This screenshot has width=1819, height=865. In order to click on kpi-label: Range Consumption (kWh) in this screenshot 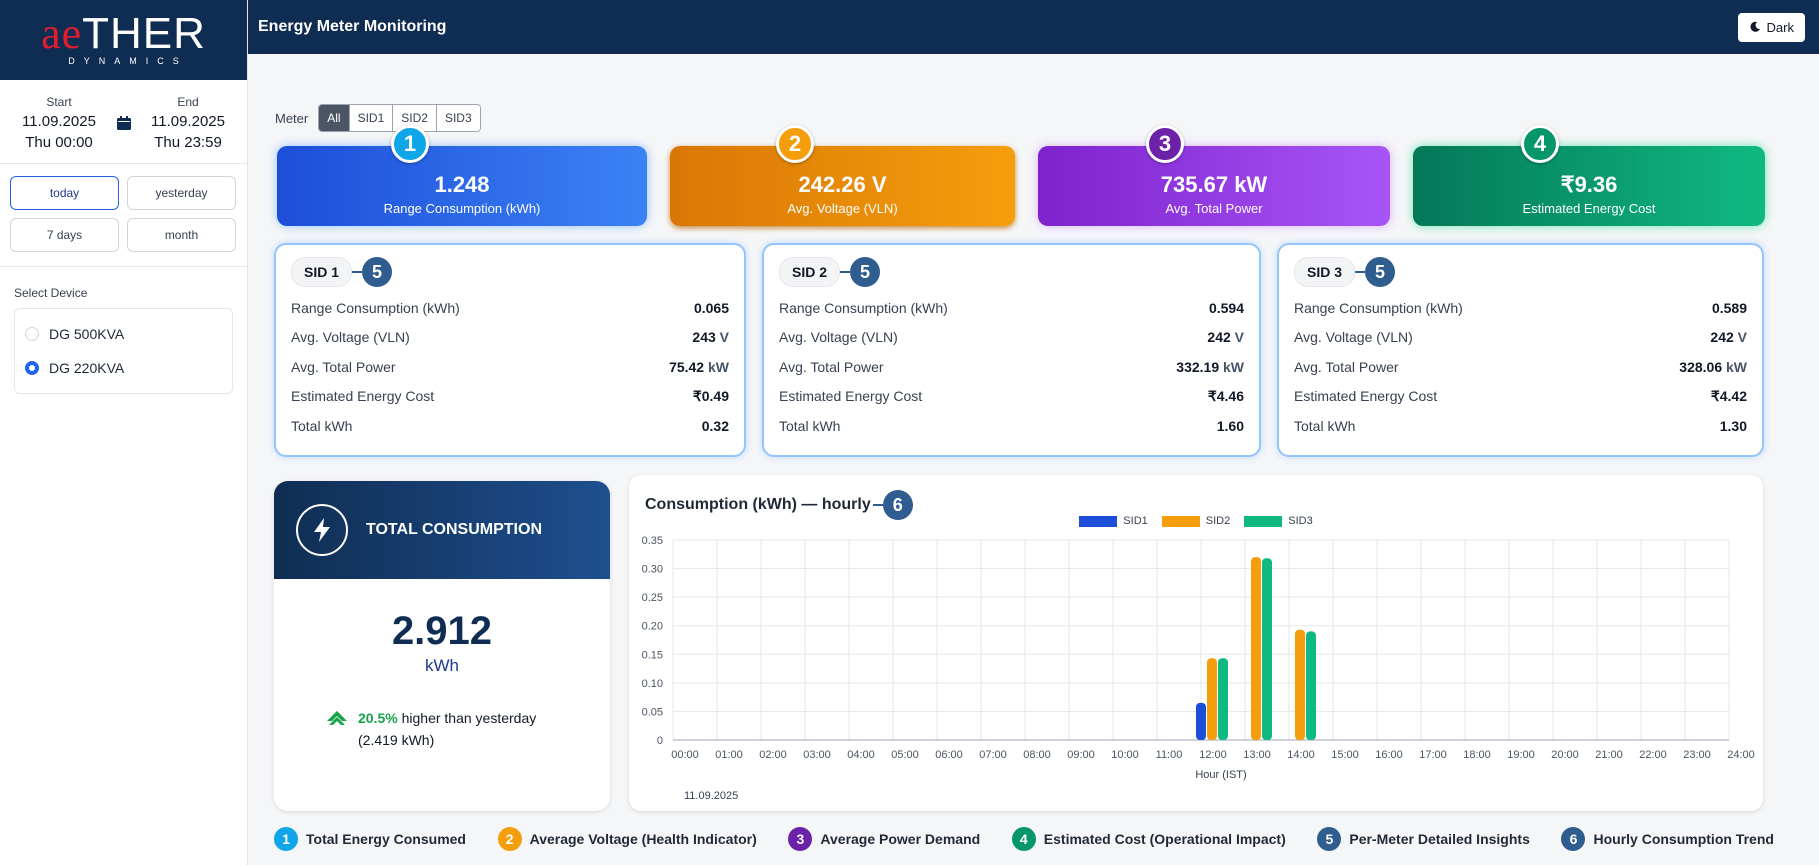, I will do `click(462, 208)`.